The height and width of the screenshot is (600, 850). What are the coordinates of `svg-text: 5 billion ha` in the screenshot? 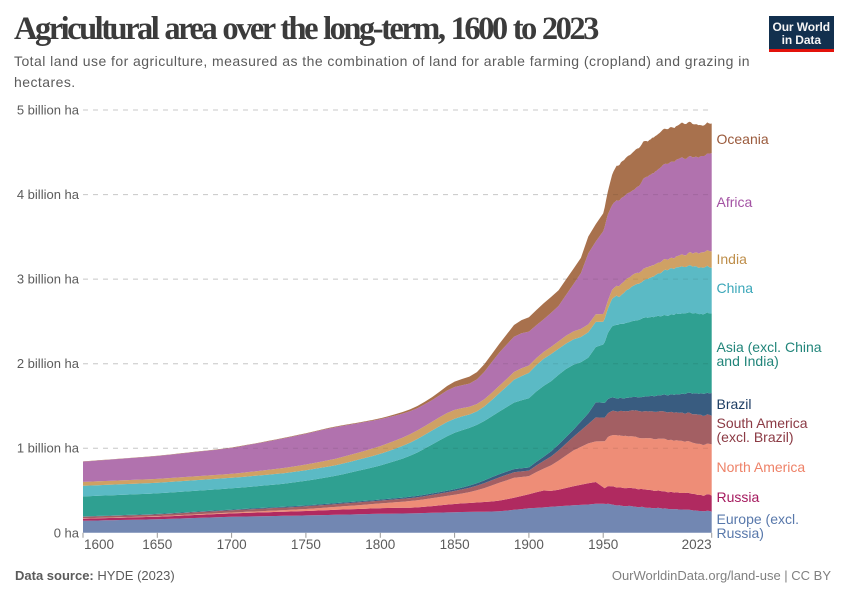 It's located at (48, 110).